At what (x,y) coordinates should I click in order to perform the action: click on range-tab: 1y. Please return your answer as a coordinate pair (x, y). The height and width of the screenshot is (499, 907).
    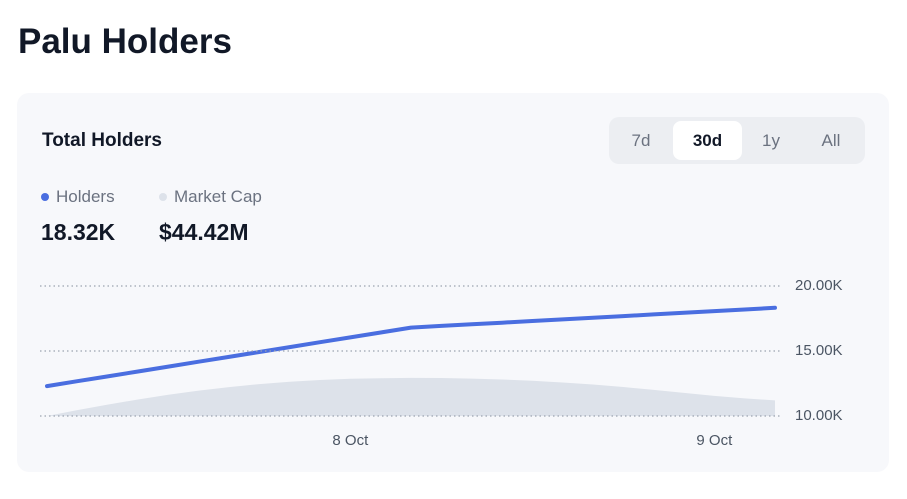
    Looking at the image, I should click on (771, 140).